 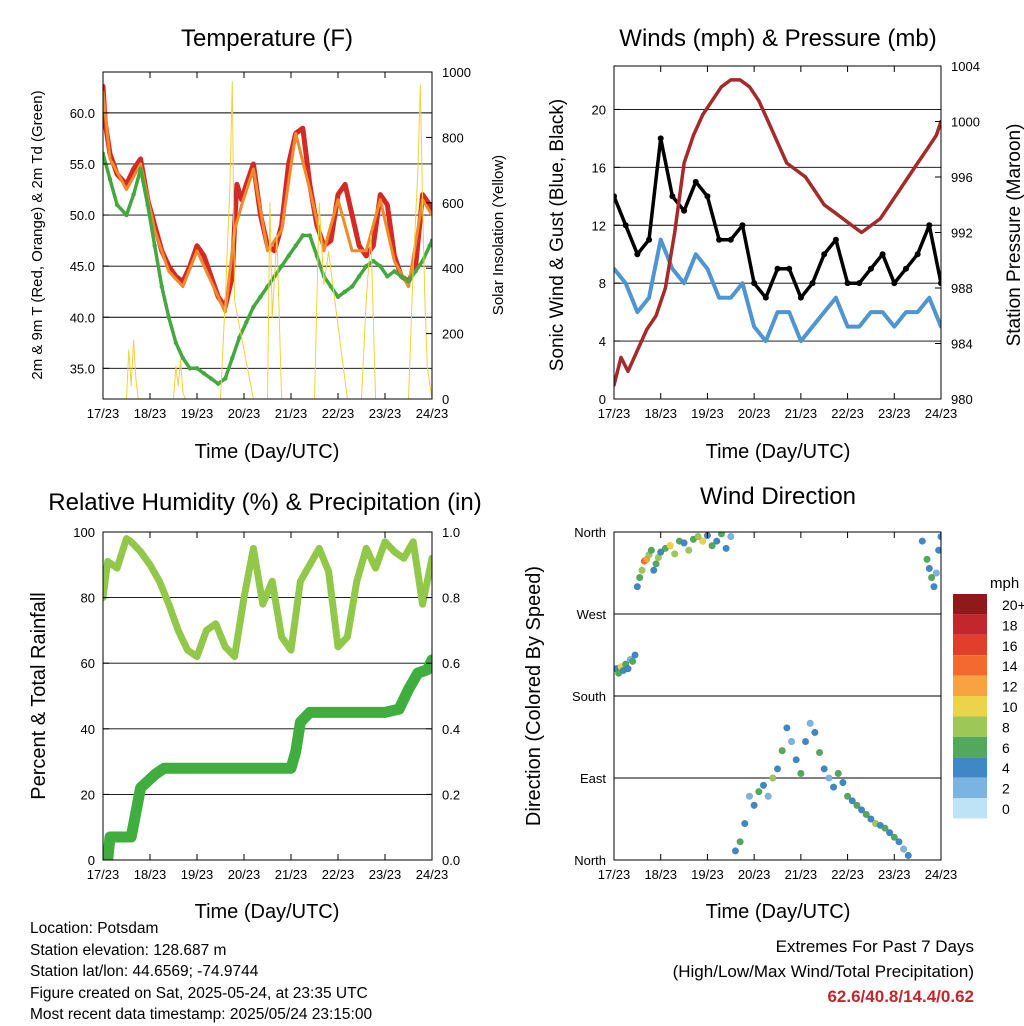 What do you see at coordinates (941, 874) in the screenshot?
I see `x-tick-label: 24/23` at bounding box center [941, 874].